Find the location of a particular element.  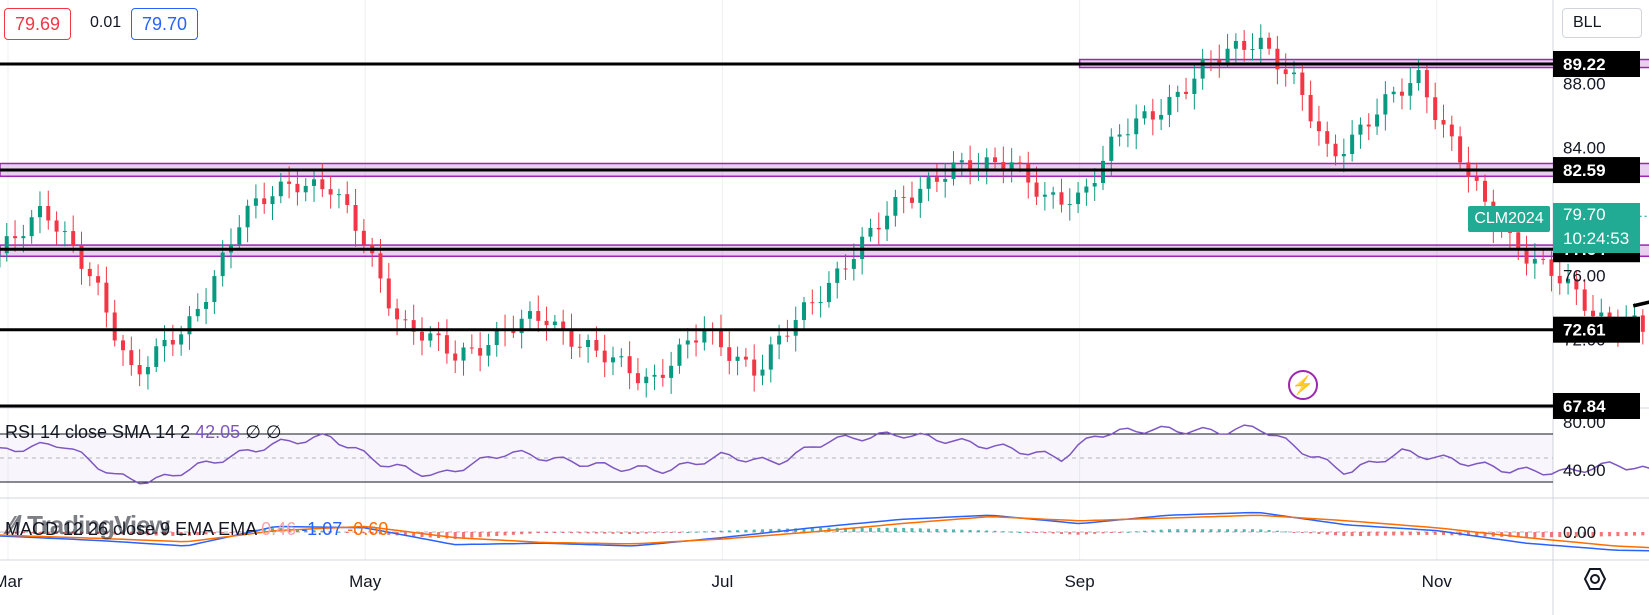

last-price-tag: 79.70 10:24:53 is located at coordinates (1596, 228).